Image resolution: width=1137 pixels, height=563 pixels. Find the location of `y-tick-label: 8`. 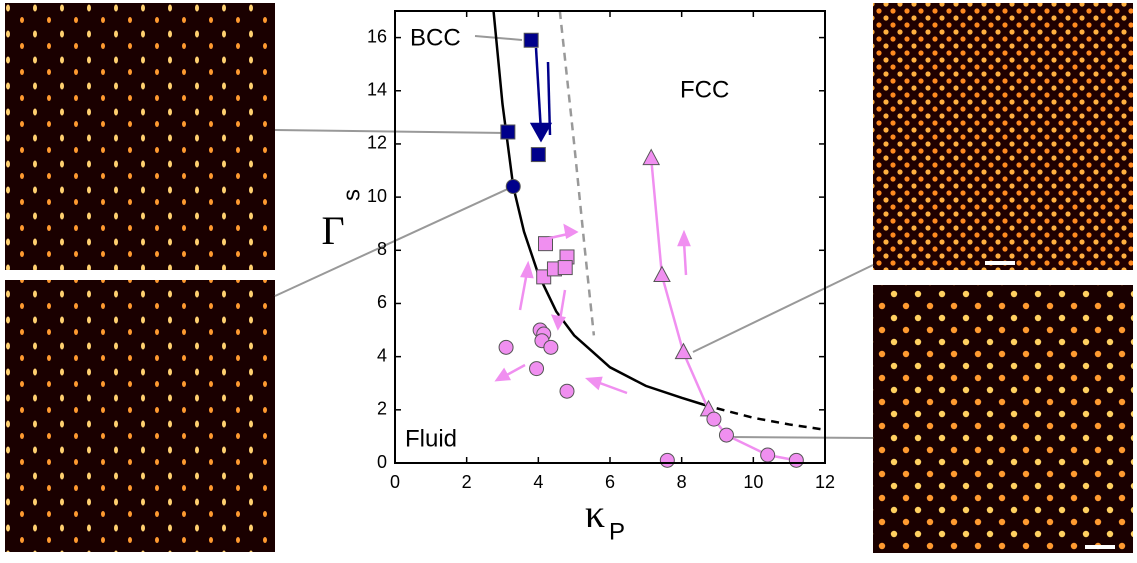

y-tick-label: 8 is located at coordinates (382, 249).